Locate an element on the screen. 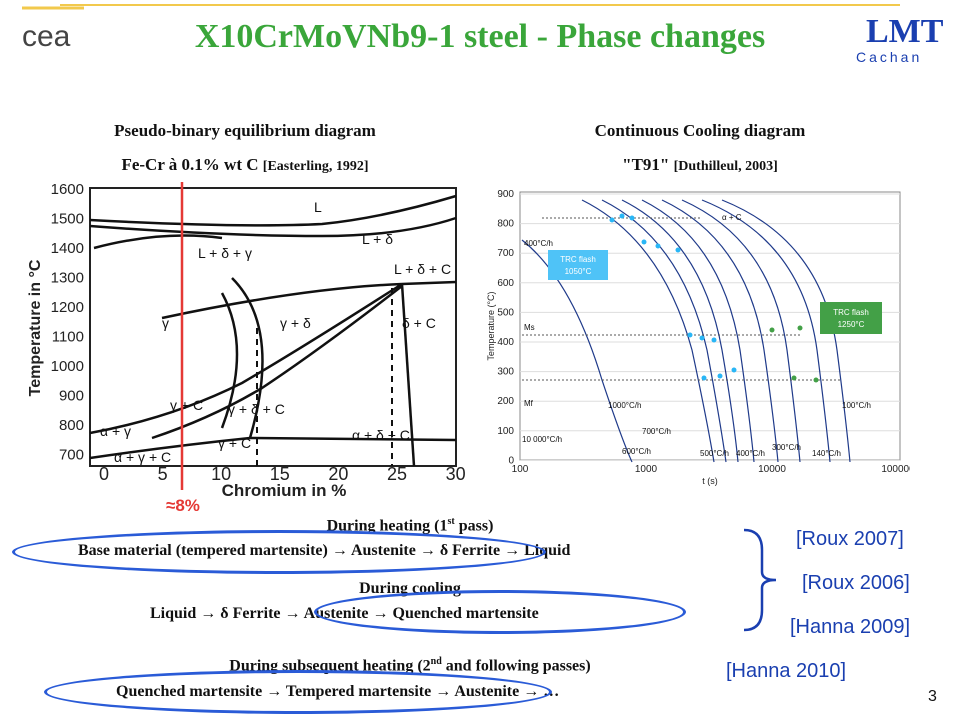 The width and height of the screenshot is (960, 720). cct-curve-label: 300°C/h is located at coordinates (786, 447).